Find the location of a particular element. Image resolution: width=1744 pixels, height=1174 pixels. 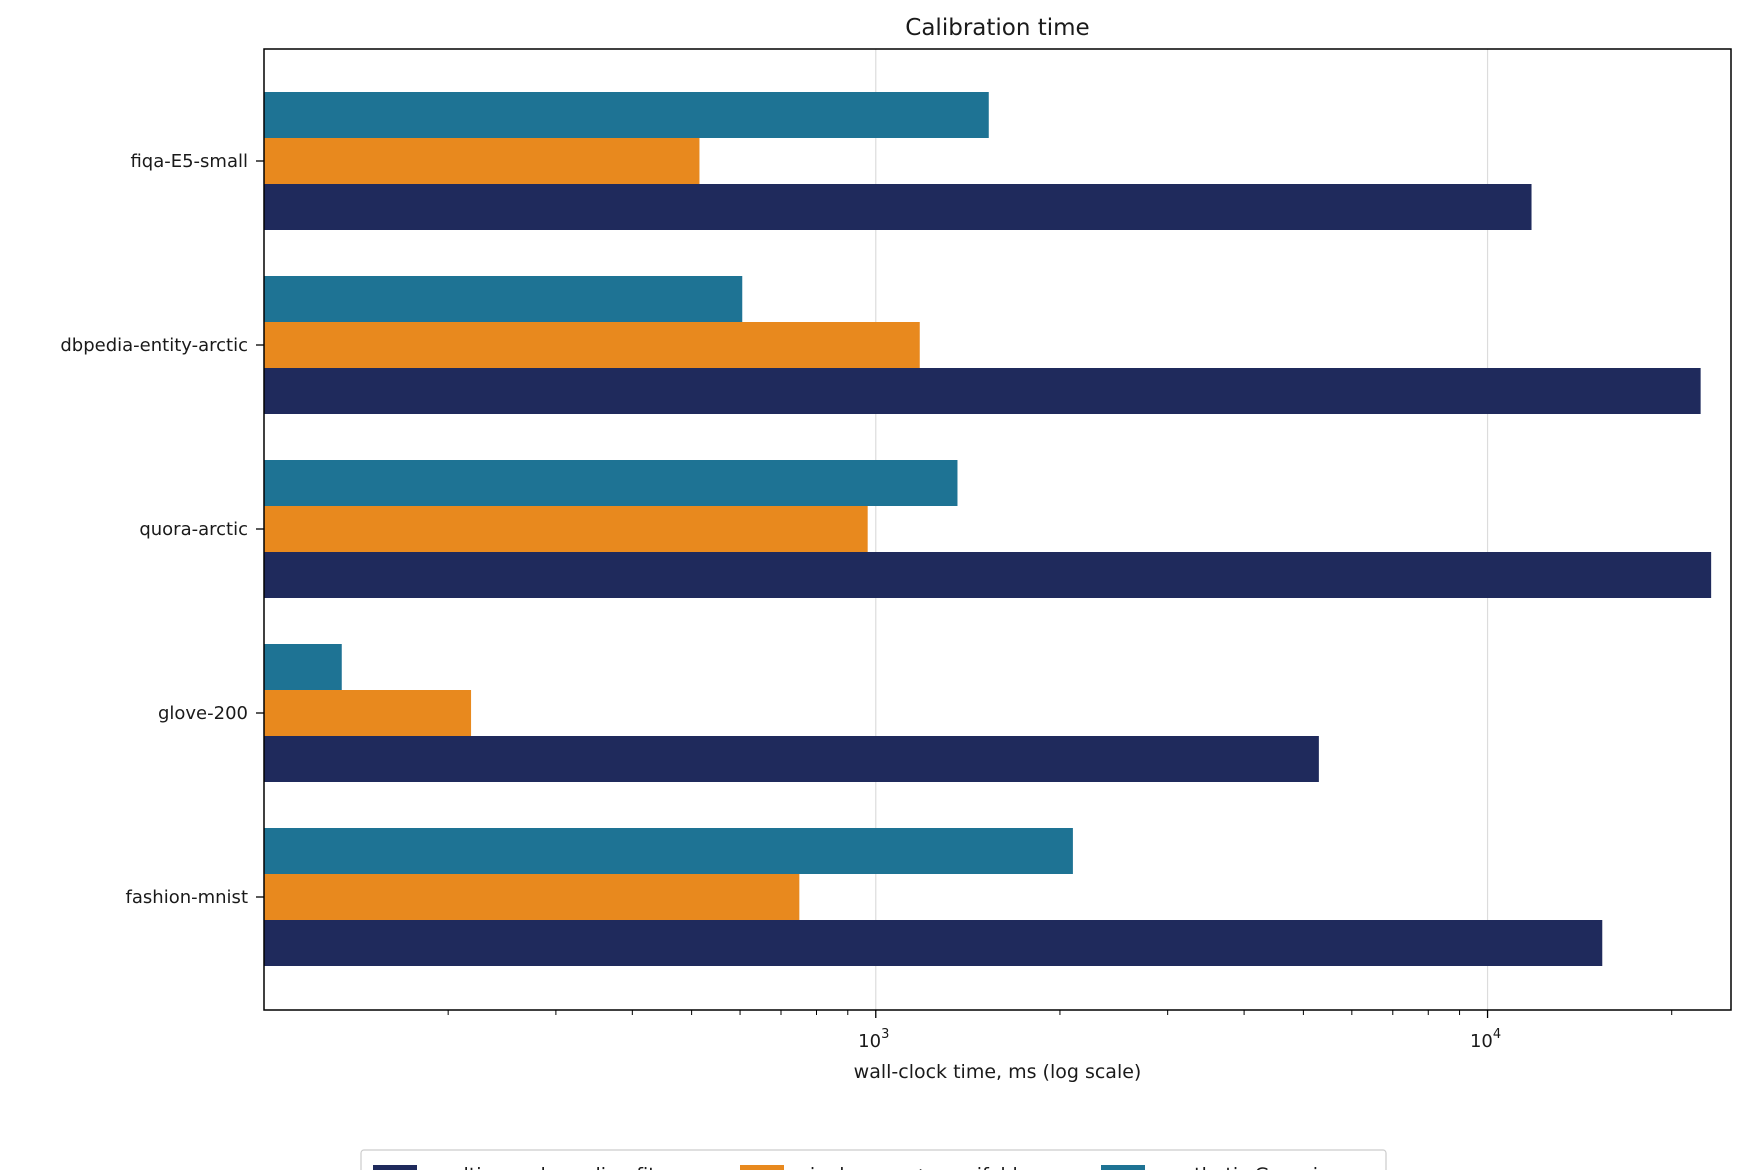

x-axis-label: wall-clock time, ms (log scale) is located at coordinates (998, 1072).